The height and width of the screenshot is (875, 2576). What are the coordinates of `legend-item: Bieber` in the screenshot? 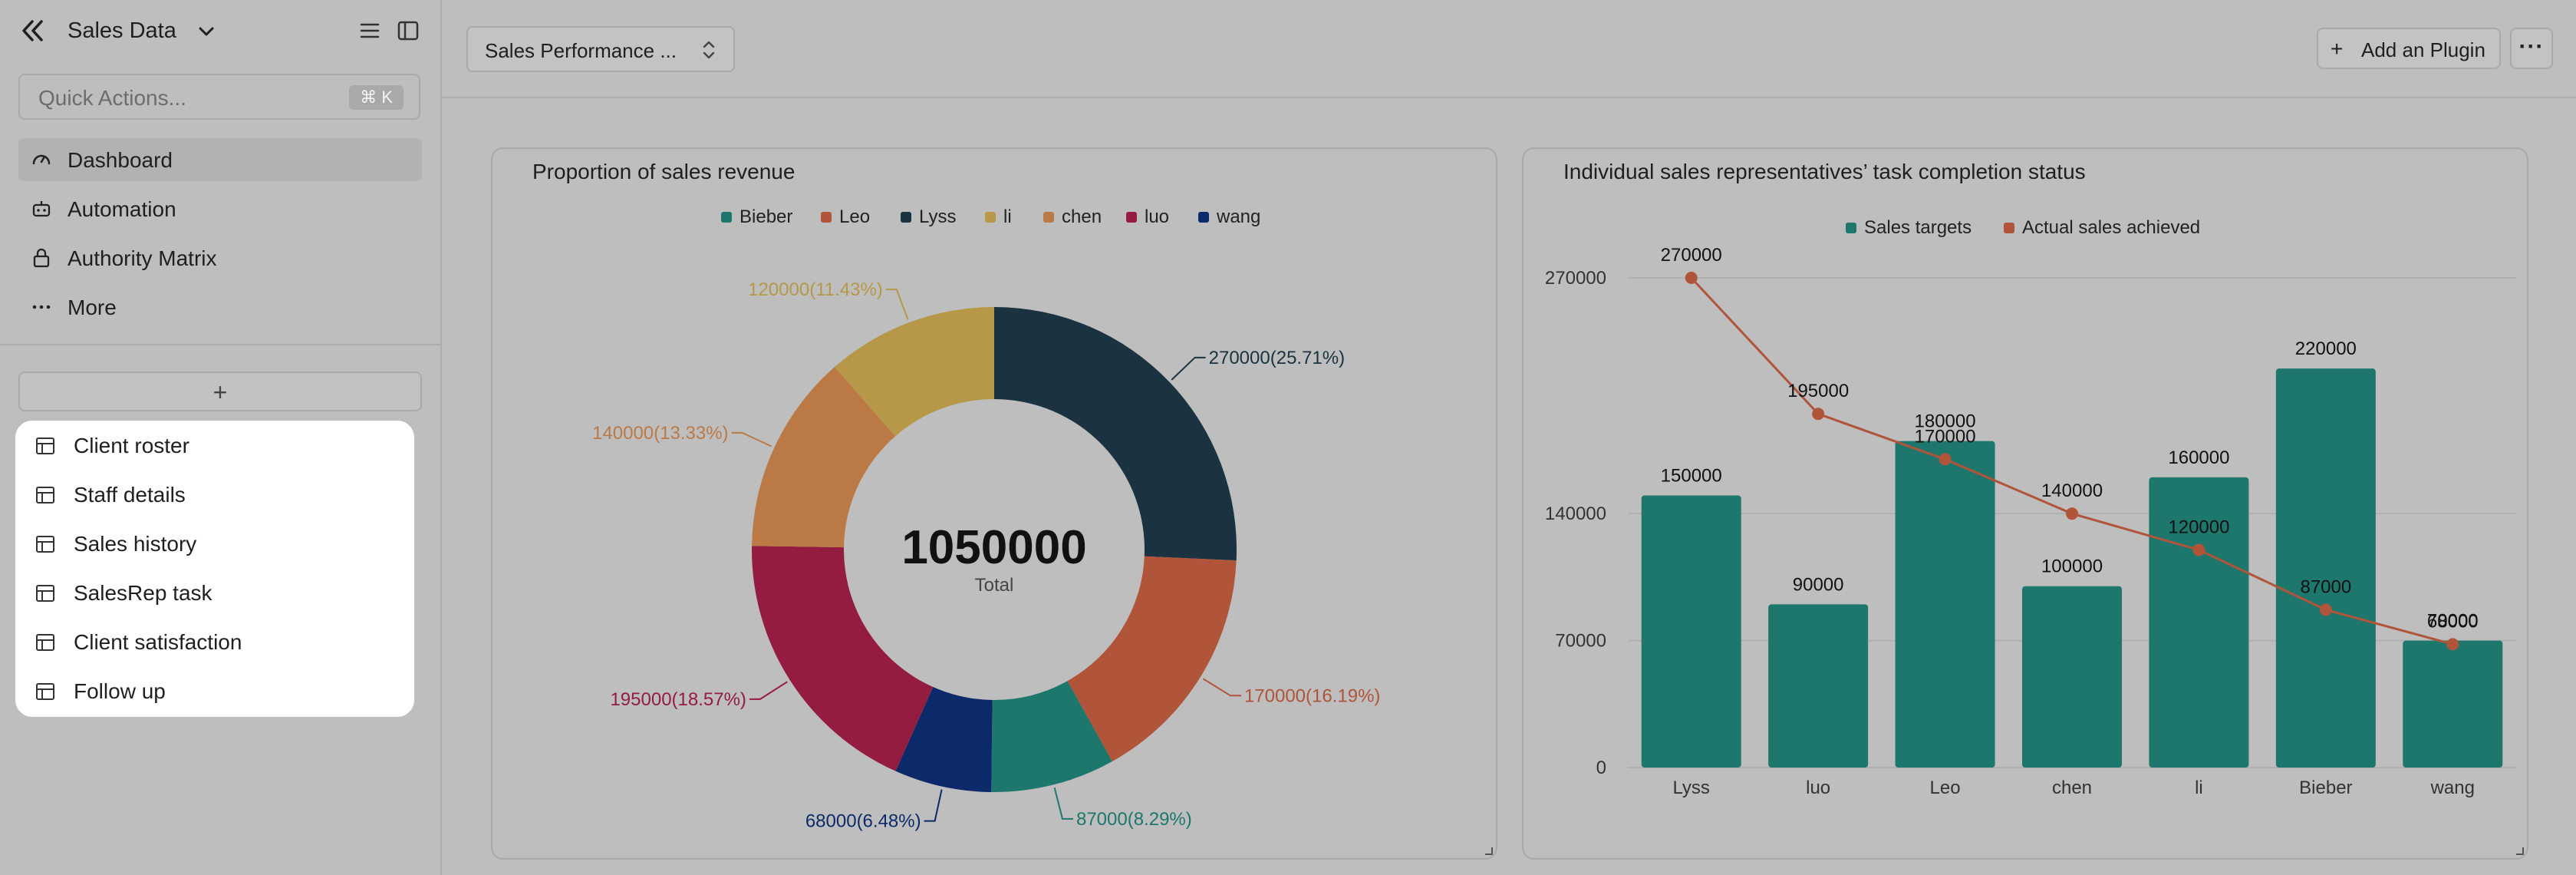 It's located at (766, 217).